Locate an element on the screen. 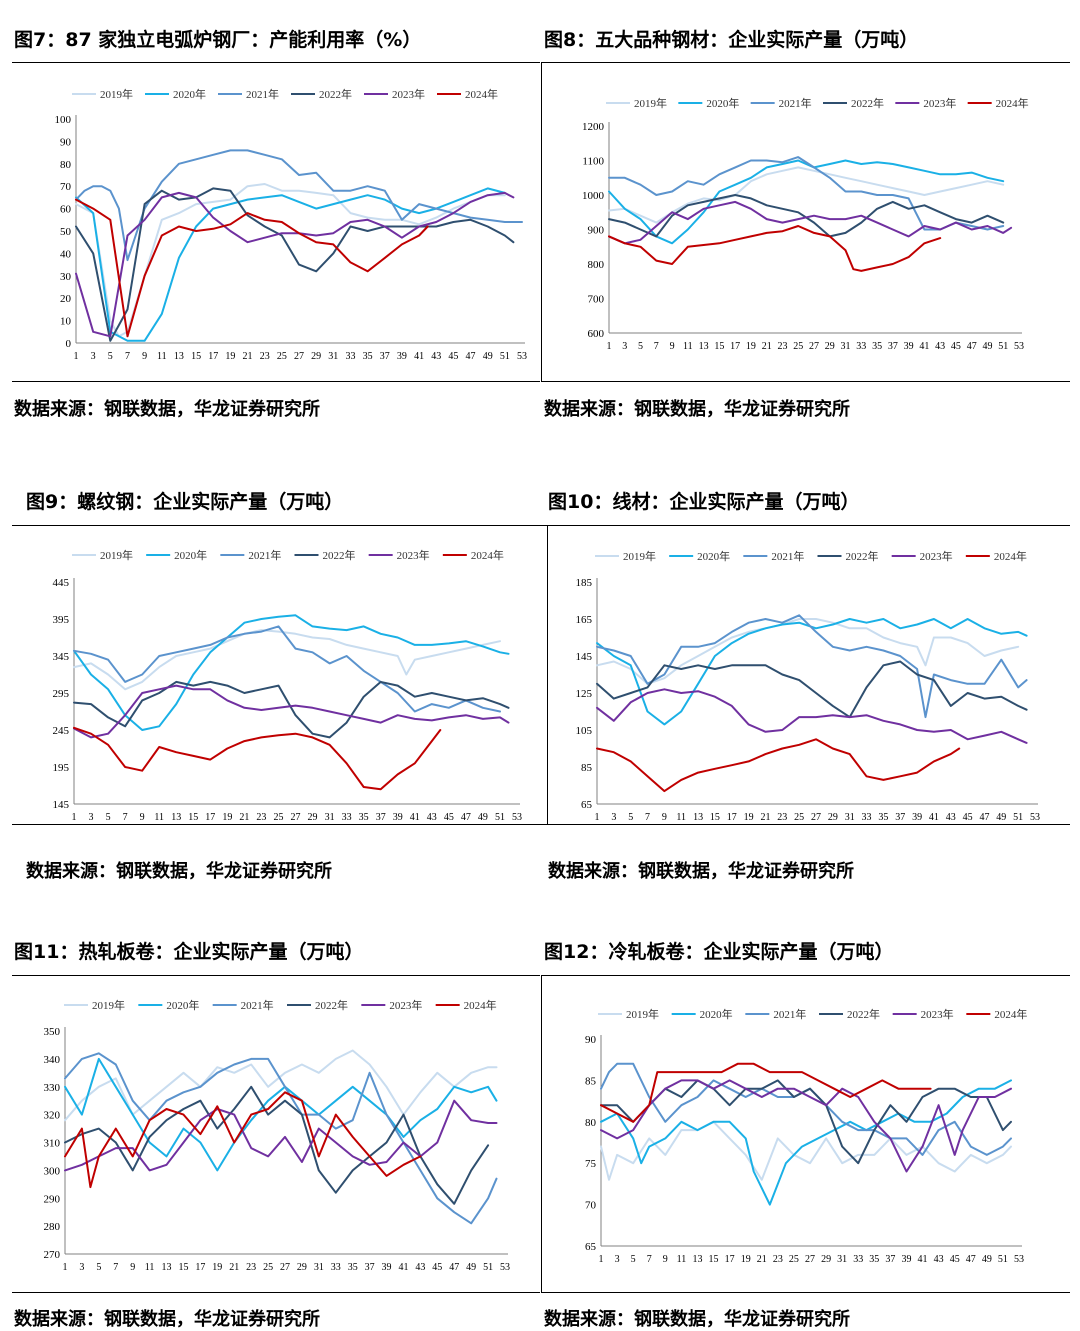 The height and width of the screenshot is (1331, 1080). legend-label: 2020年 is located at coordinates (722, 103).